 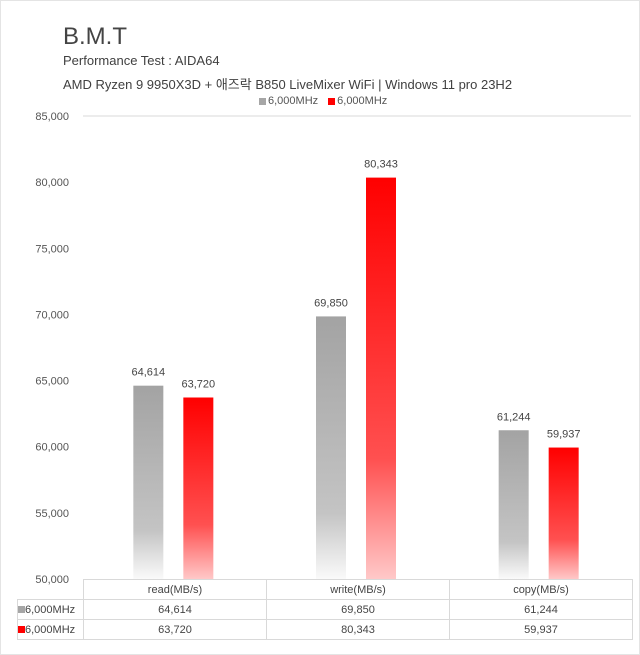 What do you see at coordinates (52, 514) in the screenshot?
I see `y-tick-label: 55,000` at bounding box center [52, 514].